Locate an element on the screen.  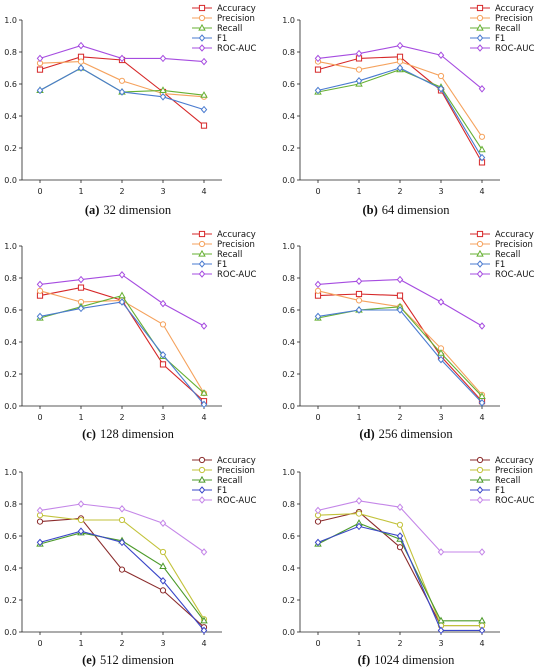
caption-text: 1024 dimension is located at coordinates (414, 660).